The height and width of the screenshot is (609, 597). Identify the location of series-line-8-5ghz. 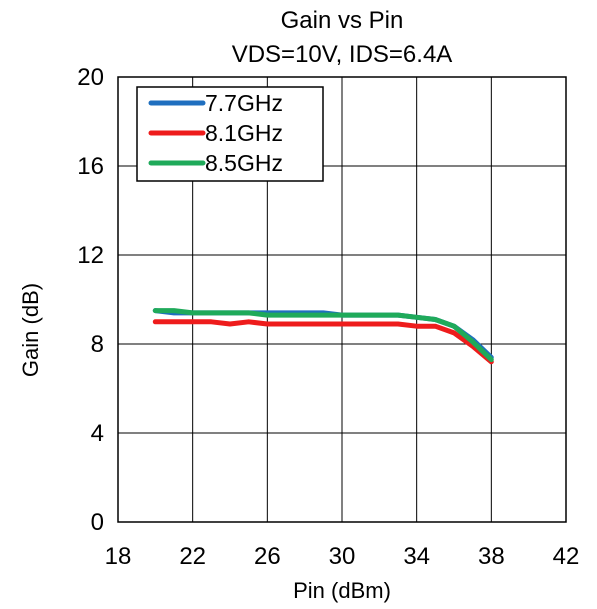
(323, 335).